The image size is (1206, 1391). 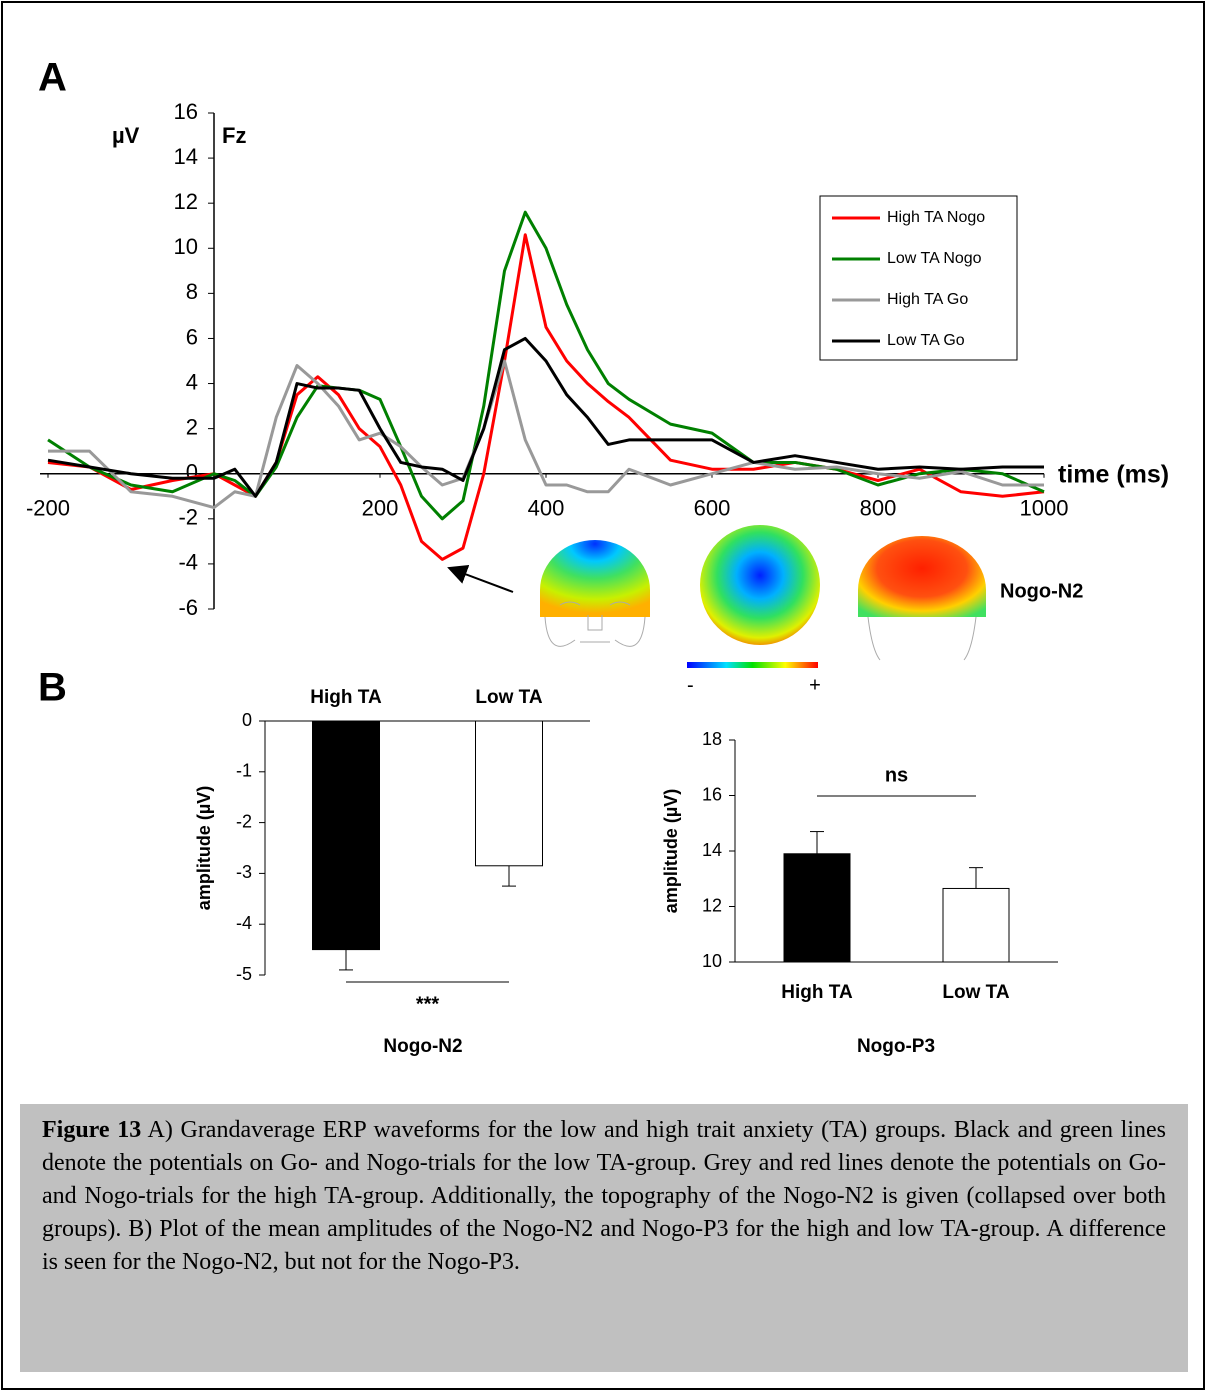 I want to click on scale-max: +, so click(x=815, y=685).